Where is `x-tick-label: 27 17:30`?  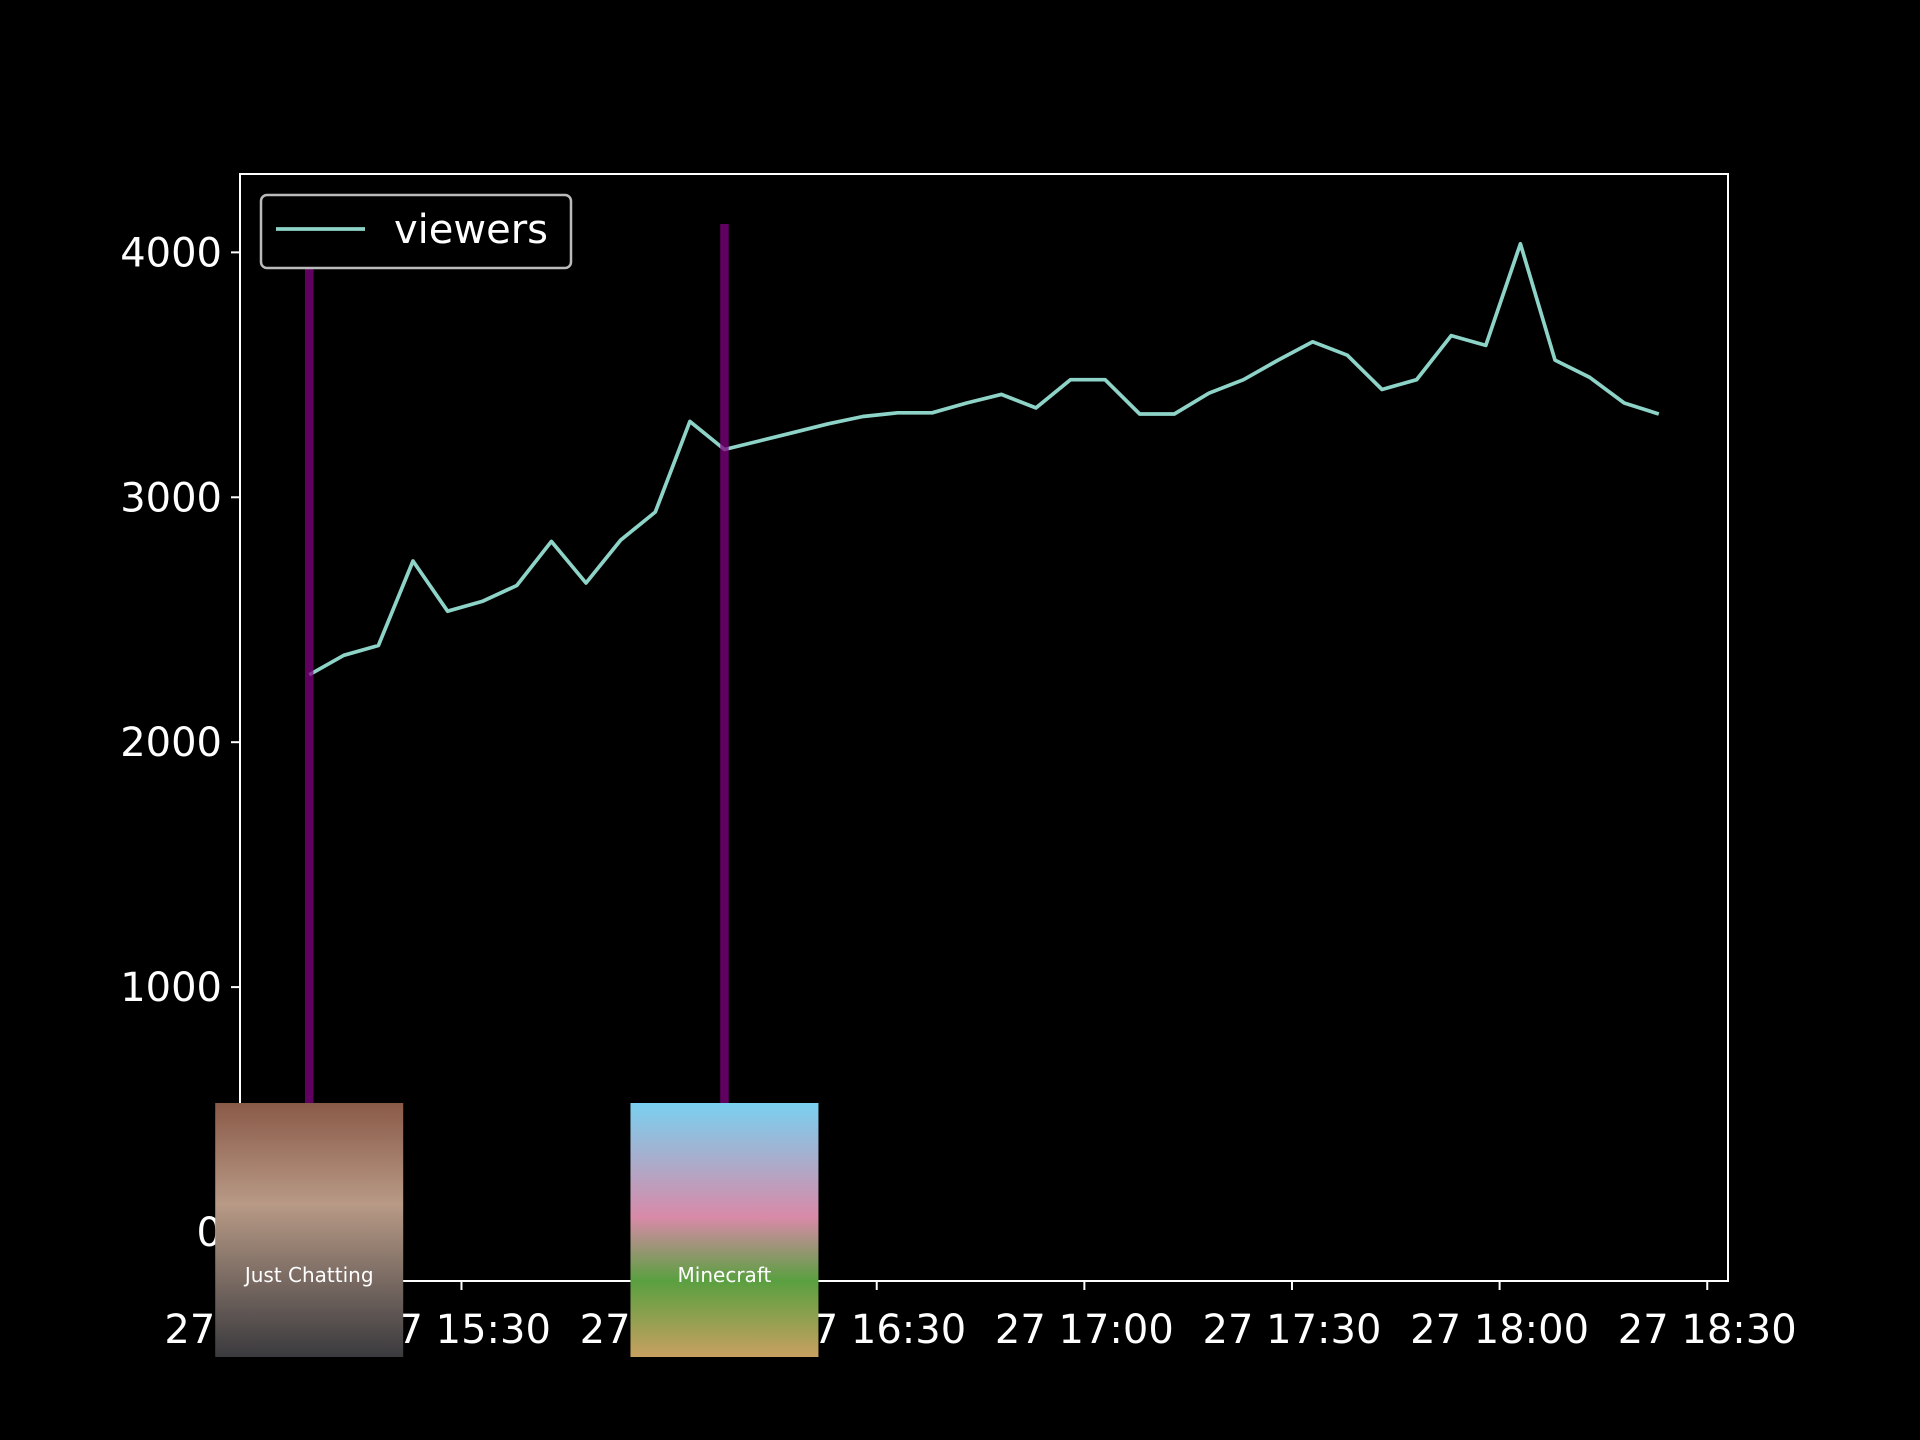 x-tick-label: 27 17:30 is located at coordinates (1292, 1330).